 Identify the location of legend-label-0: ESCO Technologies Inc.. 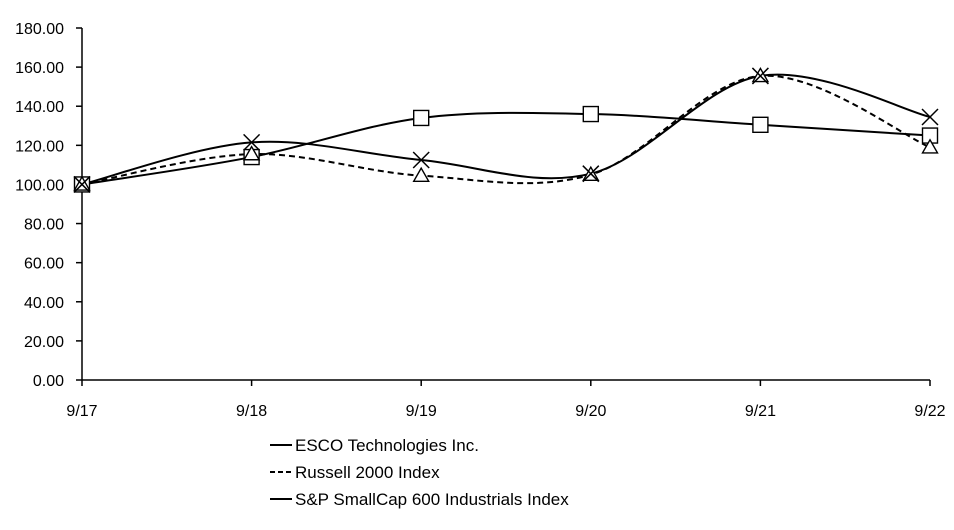
(387, 445).